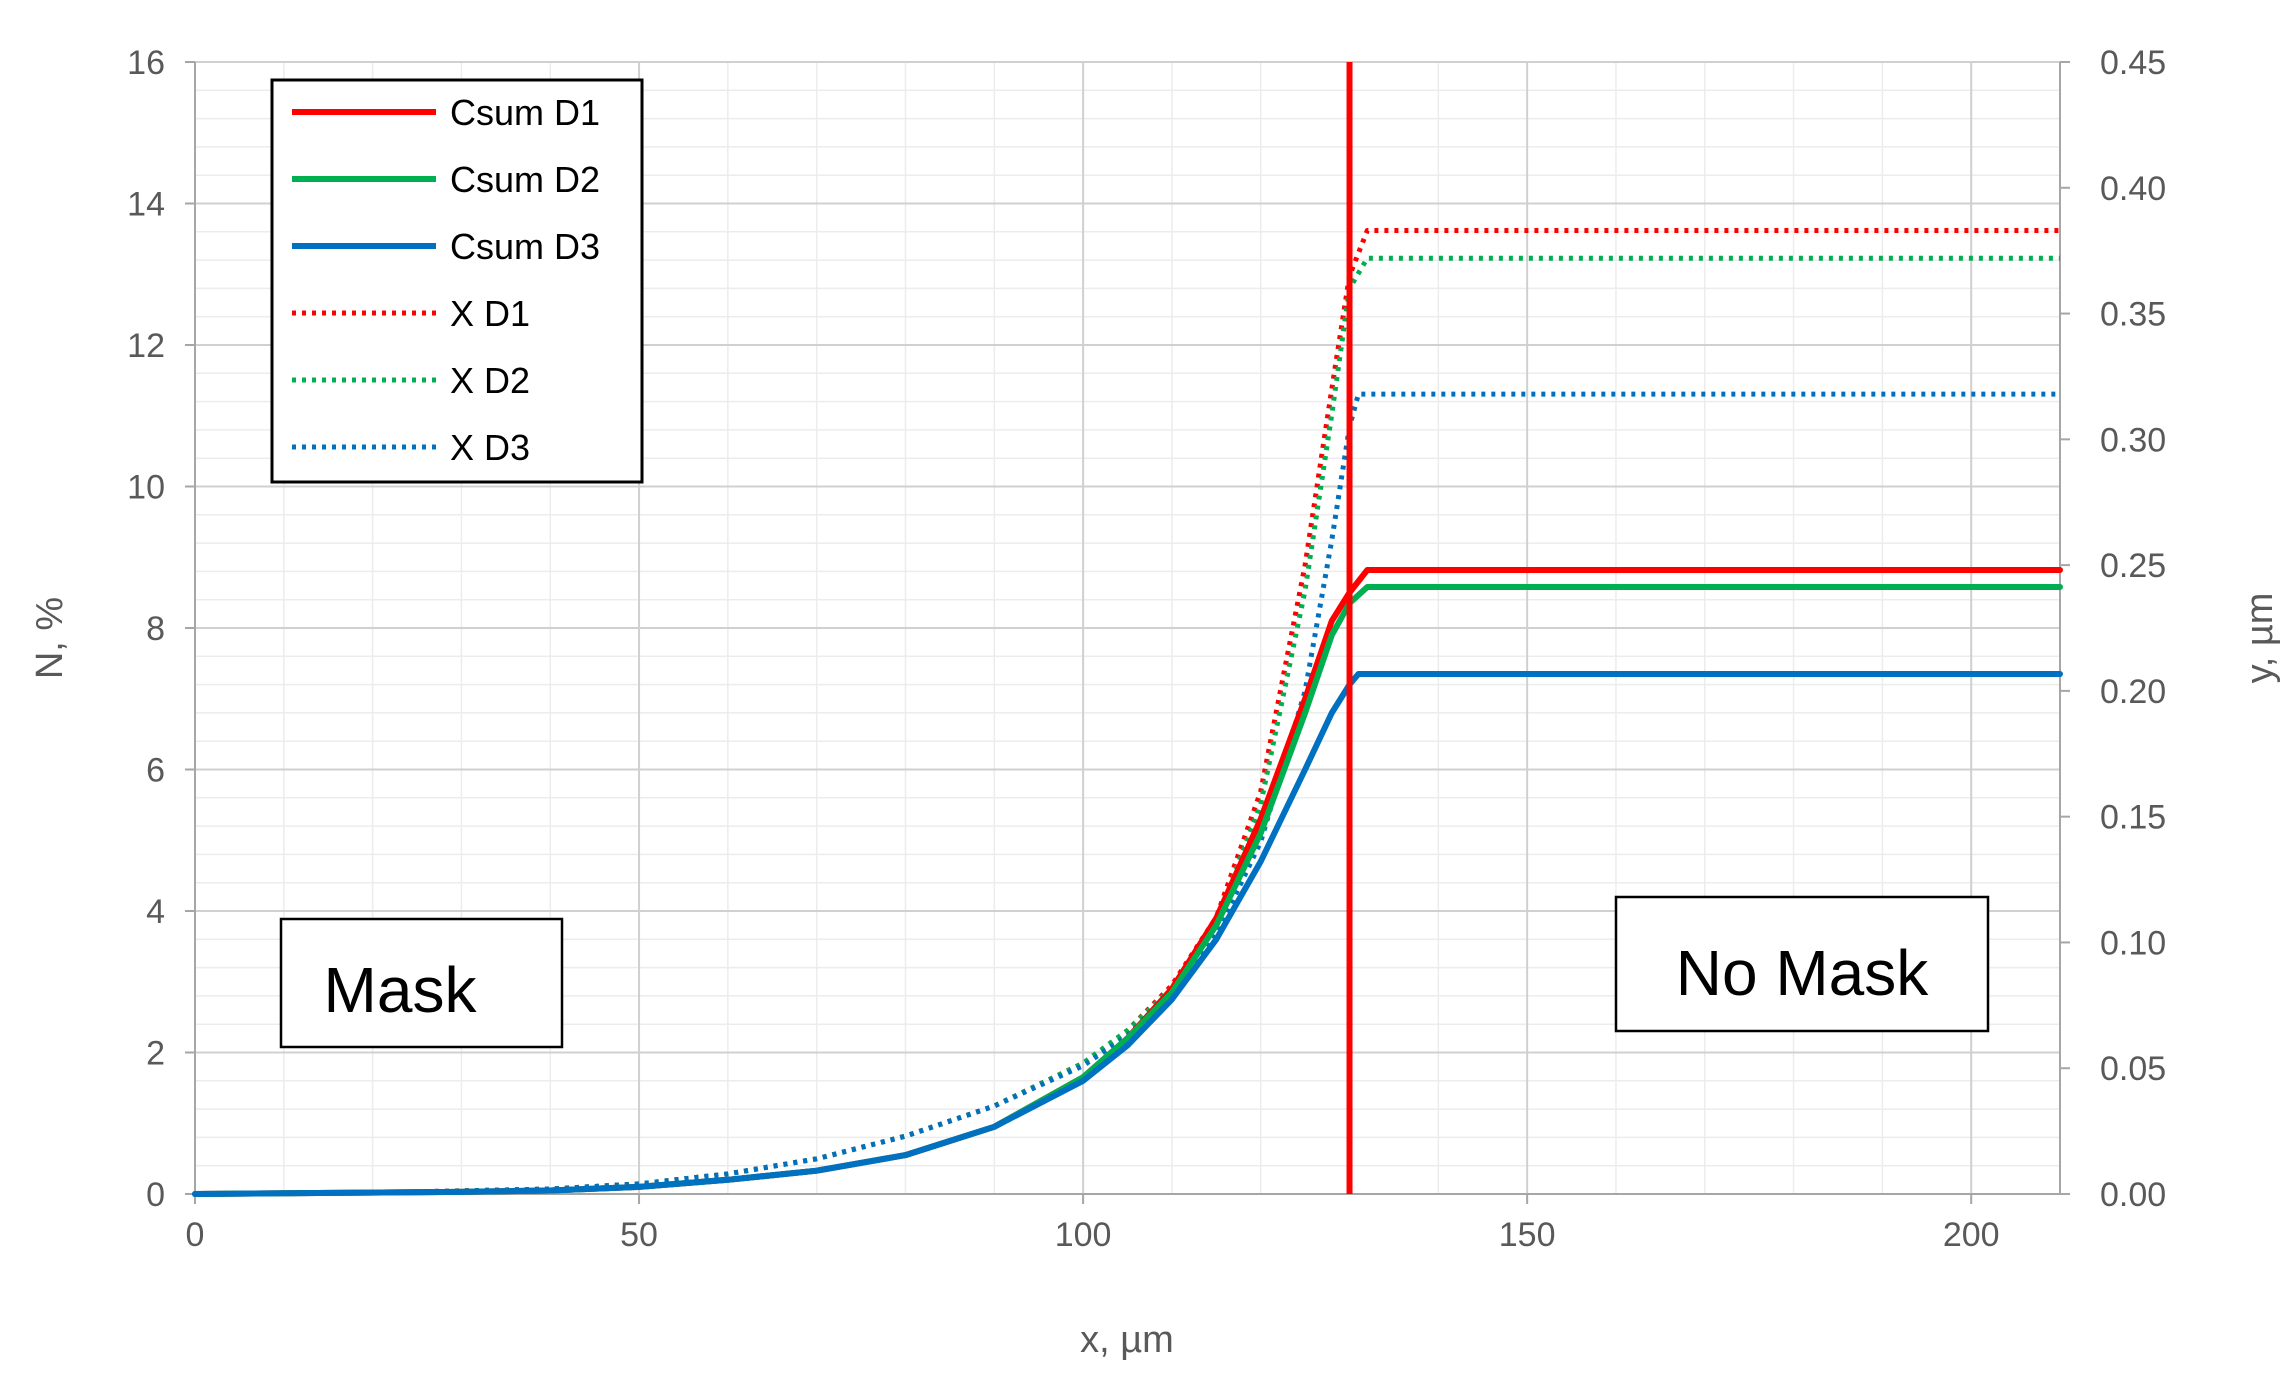  I want to click on x-tick-label: 50, so click(639, 1235).